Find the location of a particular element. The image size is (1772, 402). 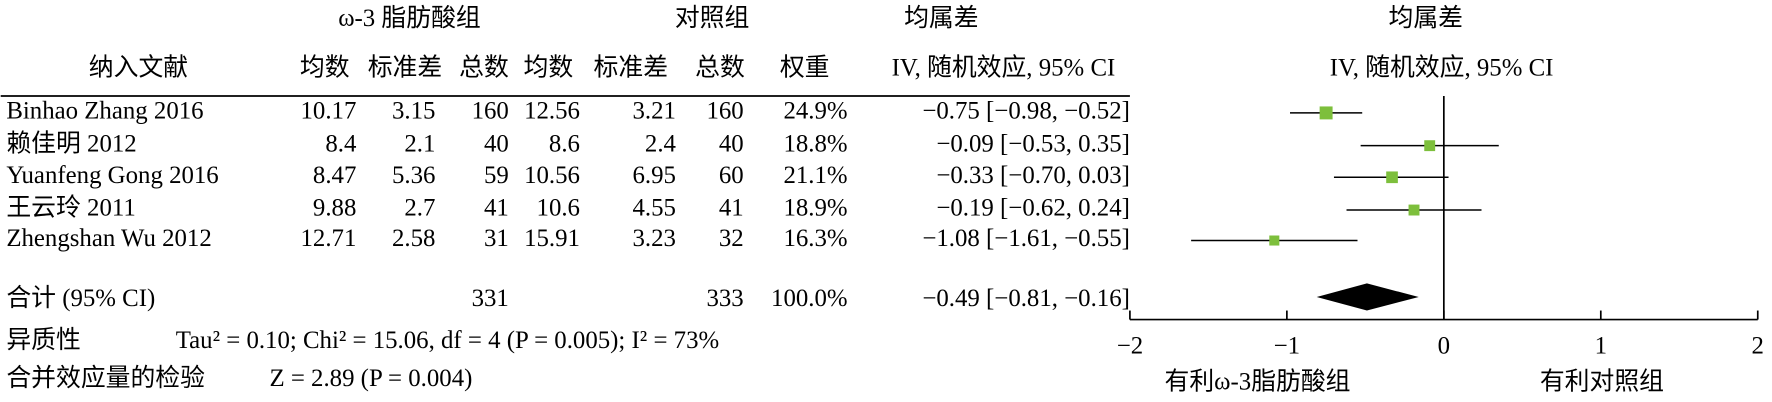

cell: 18.8% is located at coordinates (815, 143).